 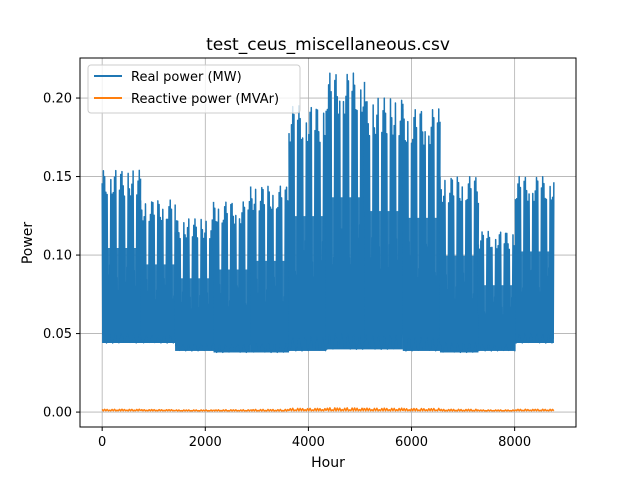 I want to click on x-tick-label: 0, so click(x=102, y=442).